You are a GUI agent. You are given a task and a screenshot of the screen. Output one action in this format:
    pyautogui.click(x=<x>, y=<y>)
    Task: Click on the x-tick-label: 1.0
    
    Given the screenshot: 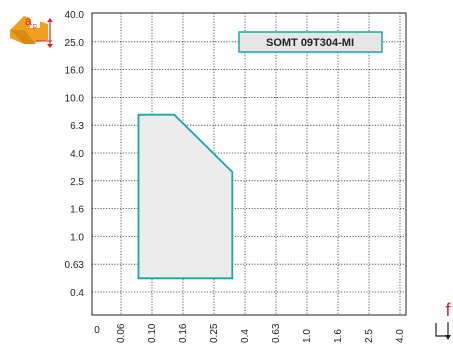 What is the action you would take?
    pyautogui.click(x=307, y=336)
    